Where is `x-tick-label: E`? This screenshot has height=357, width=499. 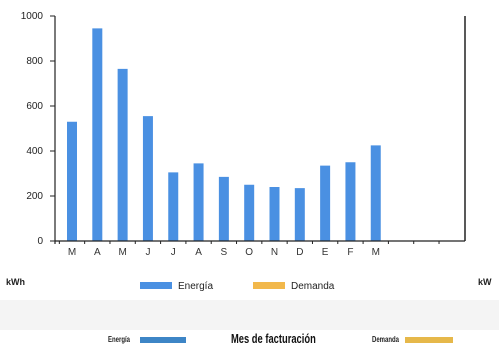
x-tick-label: E is located at coordinates (325, 252).